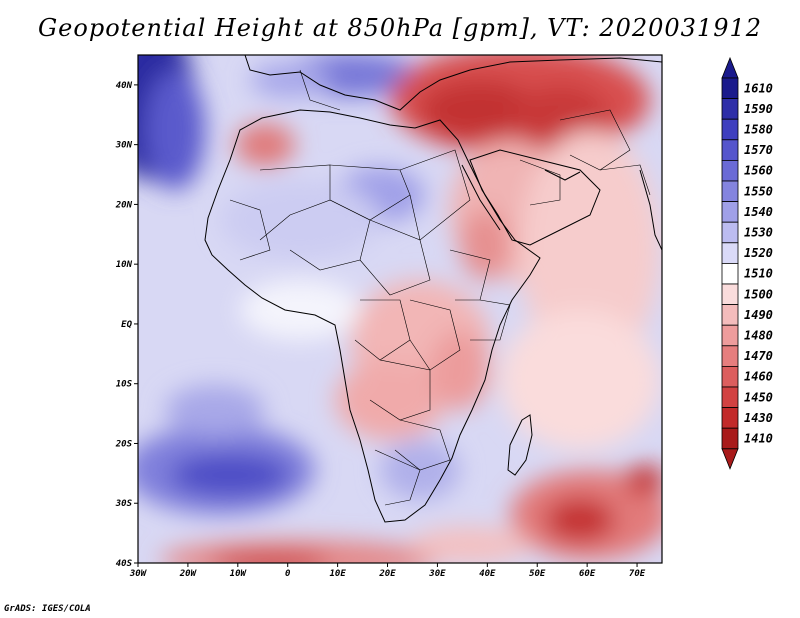 Image resolution: width=800 pixels, height=618 pixels. I want to click on lat-tick-label: EQ, so click(126, 325).